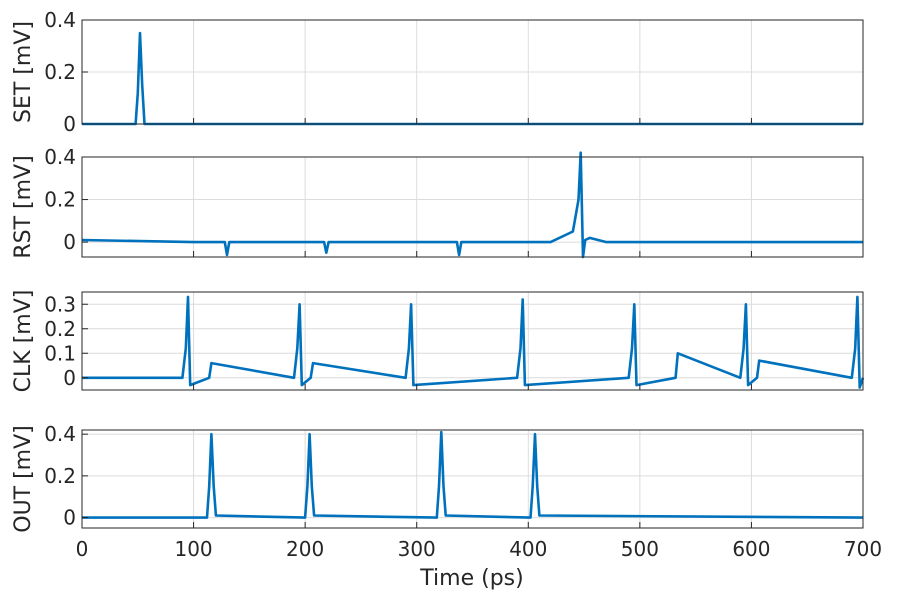 The image size is (906, 600). I want to click on clk-y-axis-label: CLK [mV], so click(23, 341).